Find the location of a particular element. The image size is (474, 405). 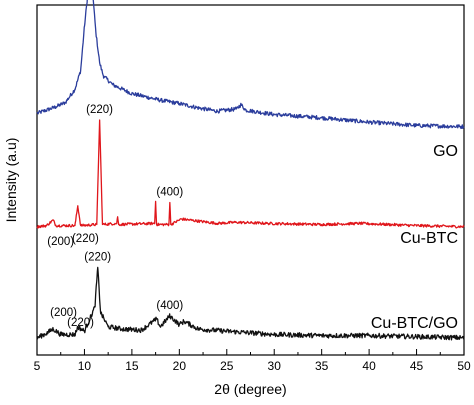

x-tick-label: 10 is located at coordinates (85, 366).